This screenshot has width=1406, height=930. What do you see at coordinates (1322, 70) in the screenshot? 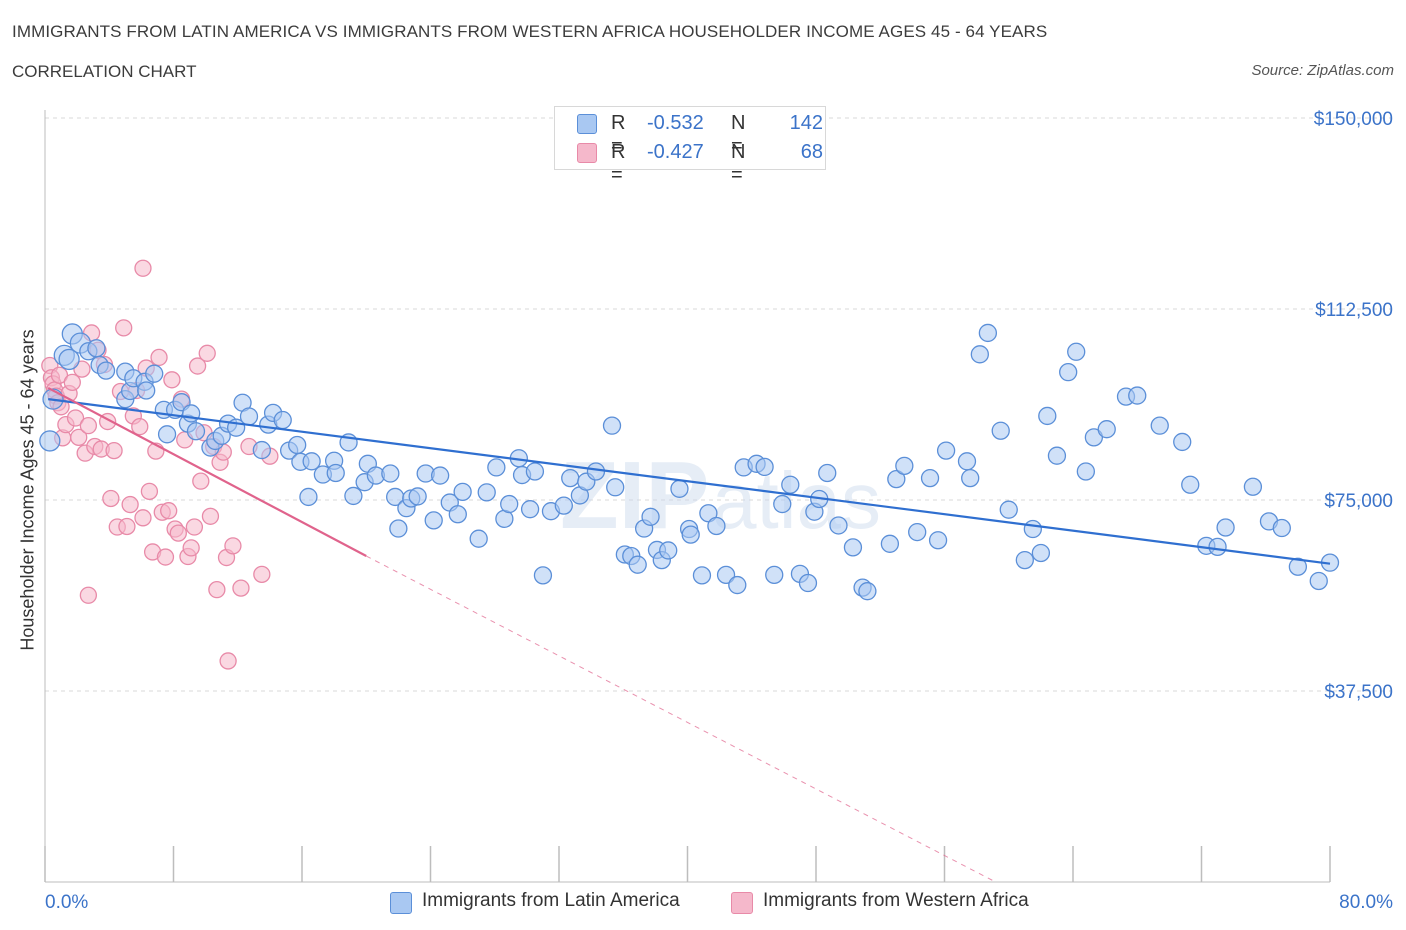
I see `source-credit: Source: ZipAtlas.com` at bounding box center [1322, 70].